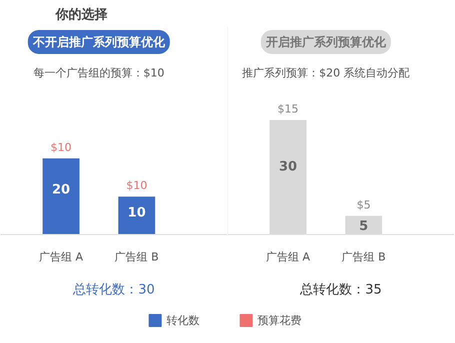  Describe the element at coordinates (326, 73) in the screenshot. I see `text: 推广系列预算：$20 系统自动分配` at that location.